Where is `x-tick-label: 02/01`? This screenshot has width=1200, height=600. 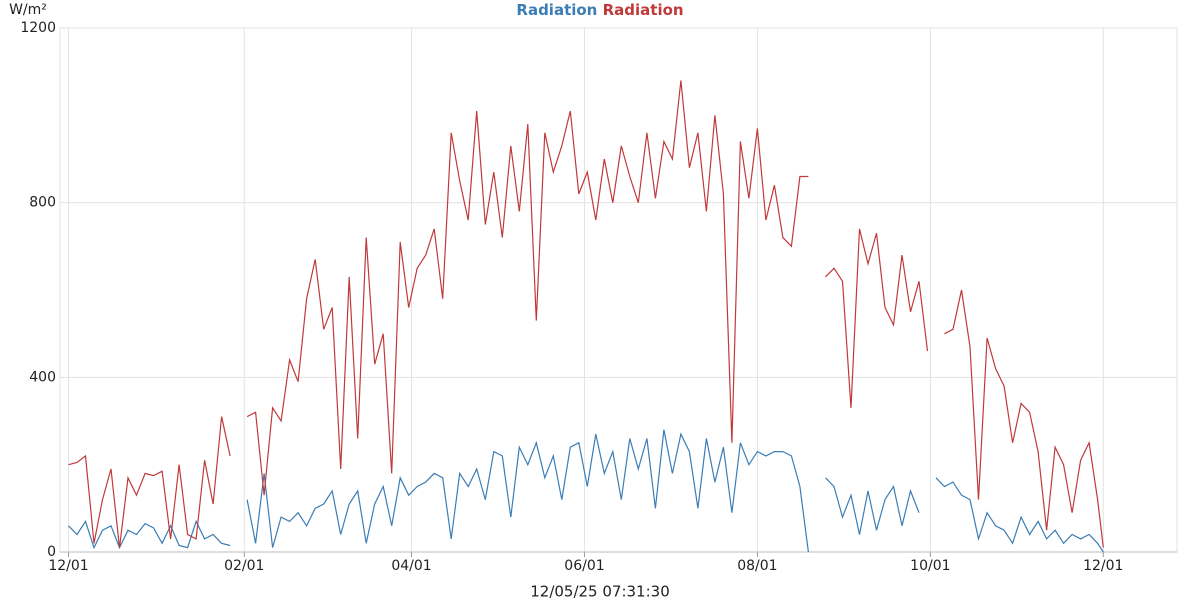 x-tick-label: 02/01 is located at coordinates (244, 566).